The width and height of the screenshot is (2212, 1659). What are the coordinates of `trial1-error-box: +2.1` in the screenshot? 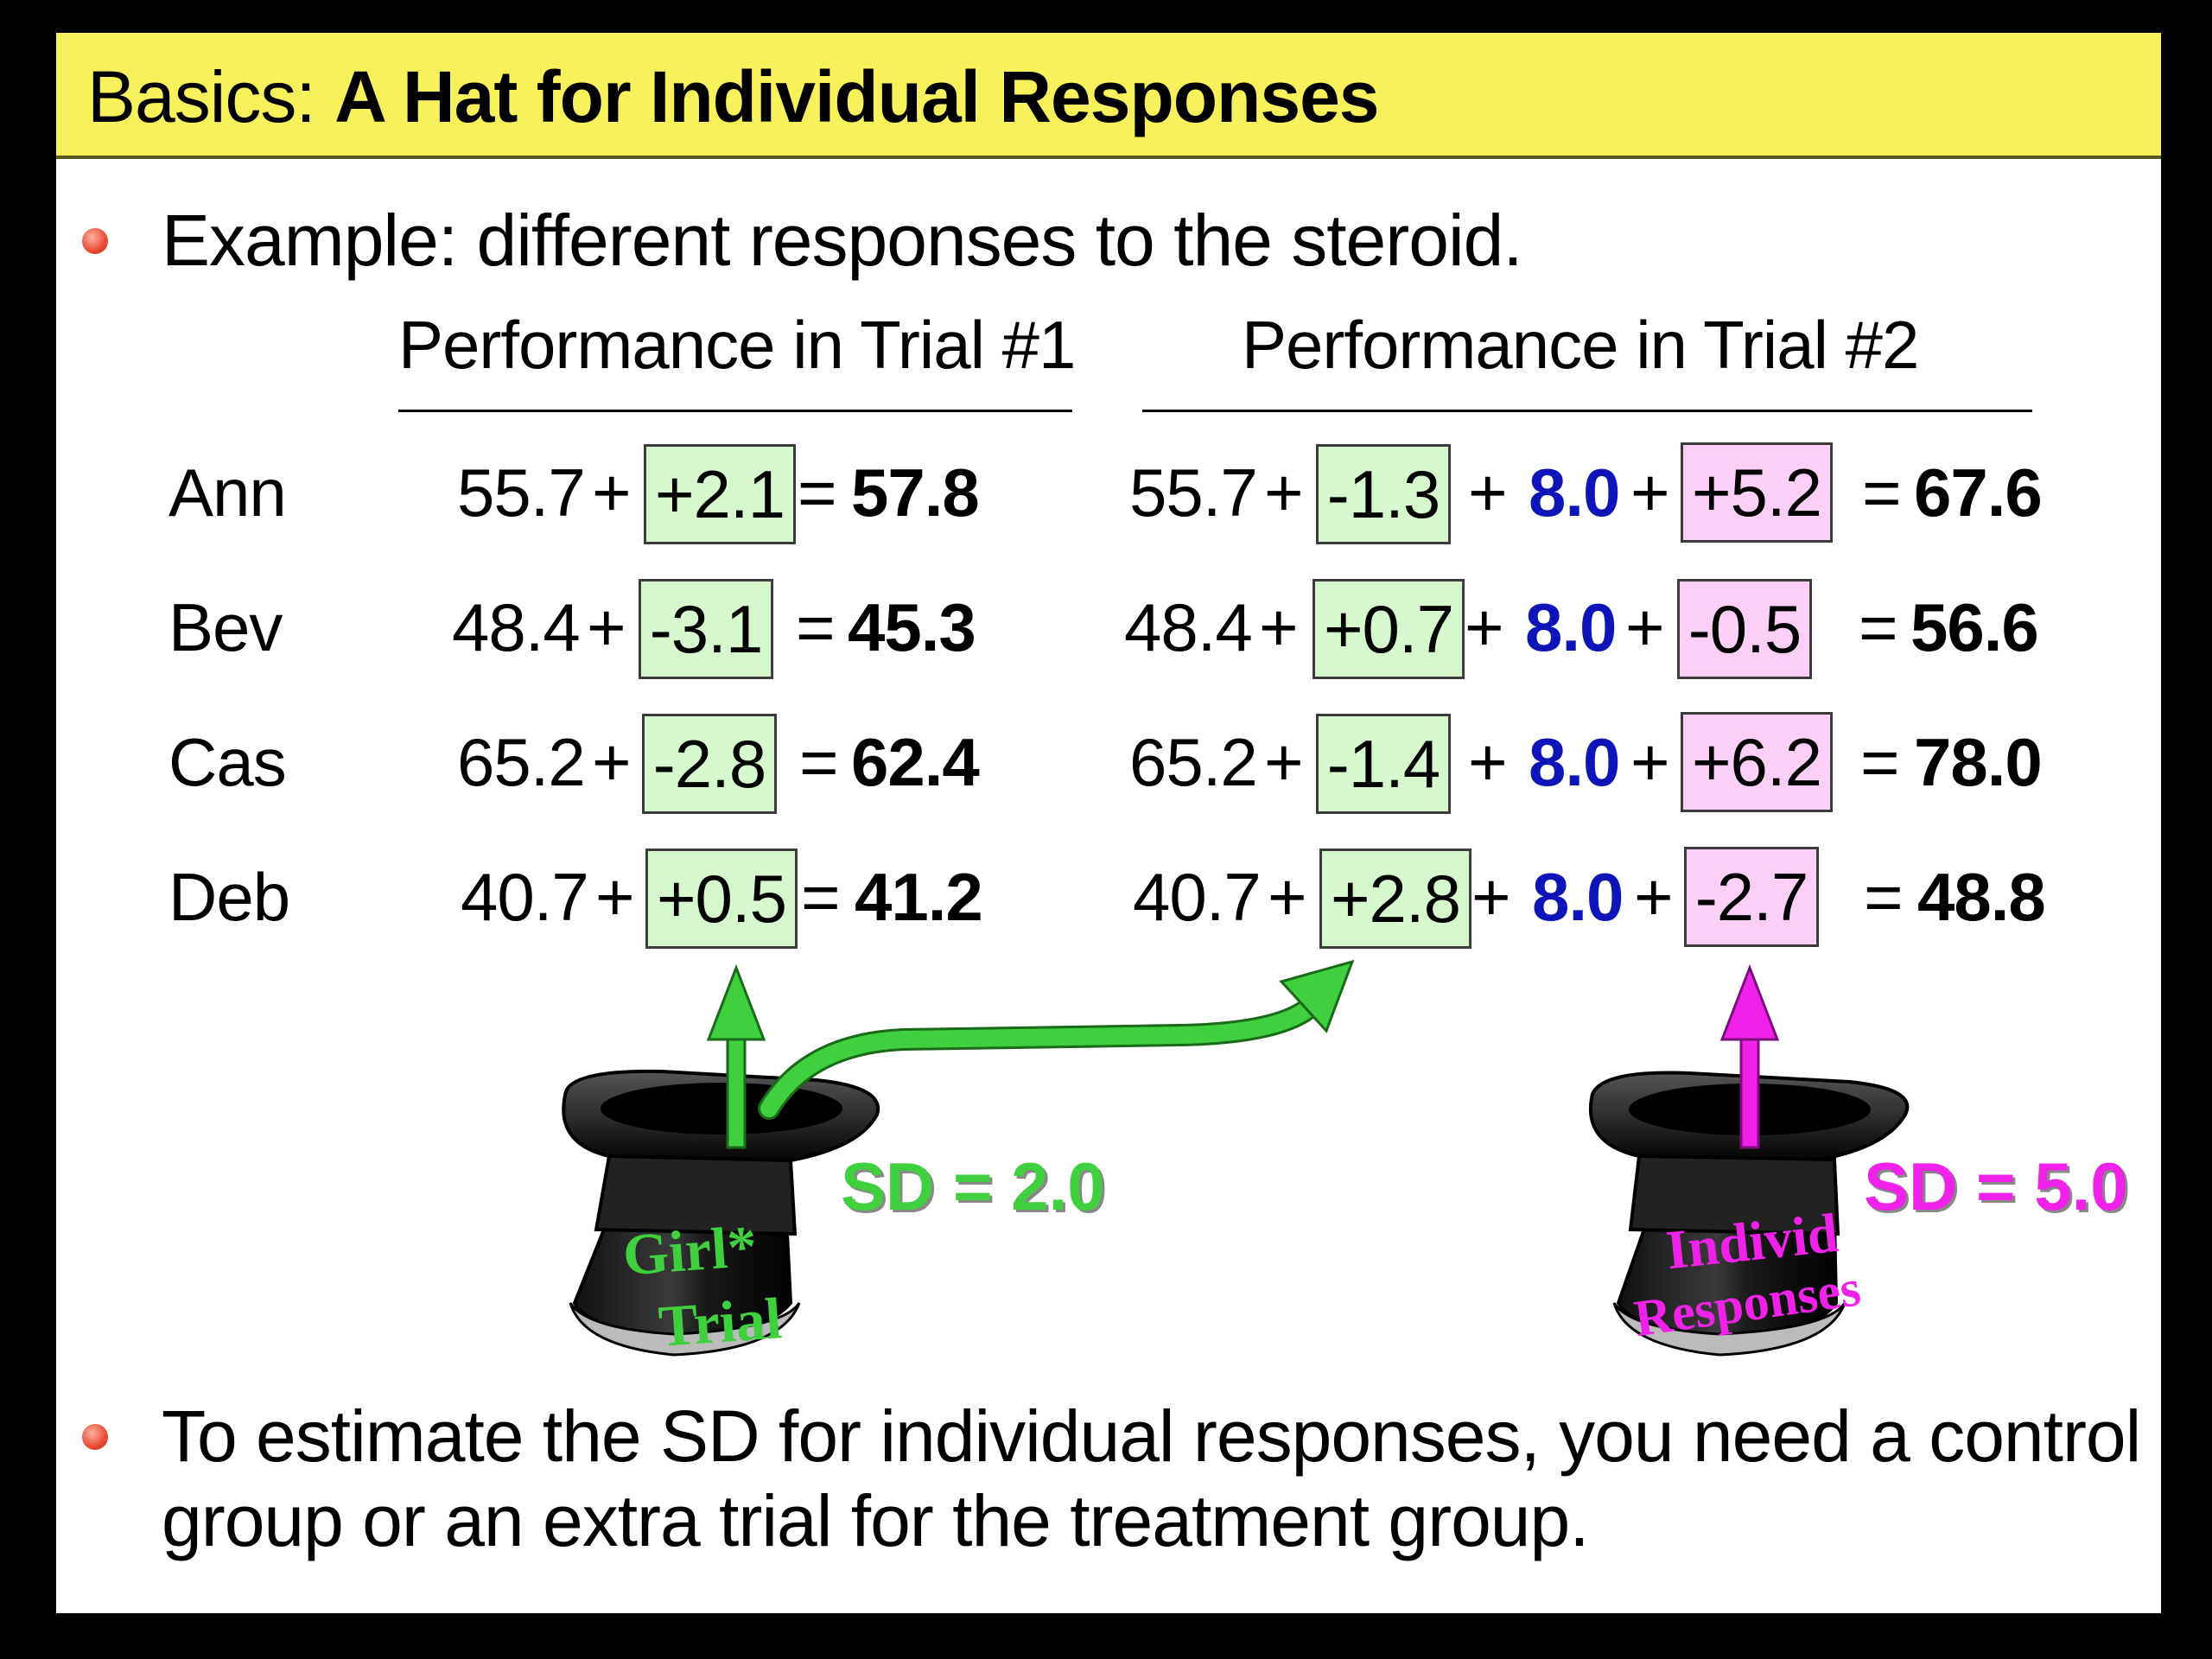 It's located at (720, 494).